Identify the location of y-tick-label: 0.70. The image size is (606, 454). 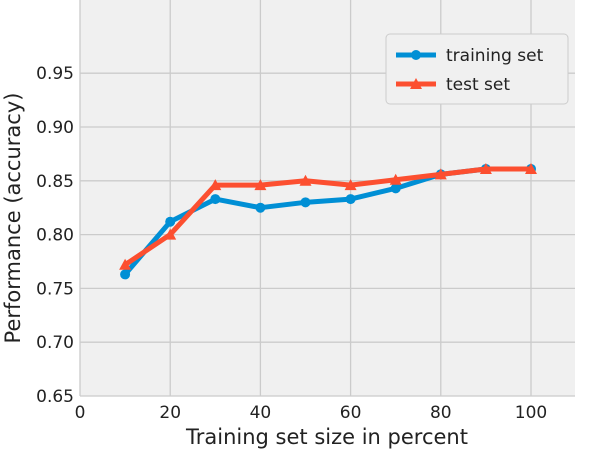
(55, 343).